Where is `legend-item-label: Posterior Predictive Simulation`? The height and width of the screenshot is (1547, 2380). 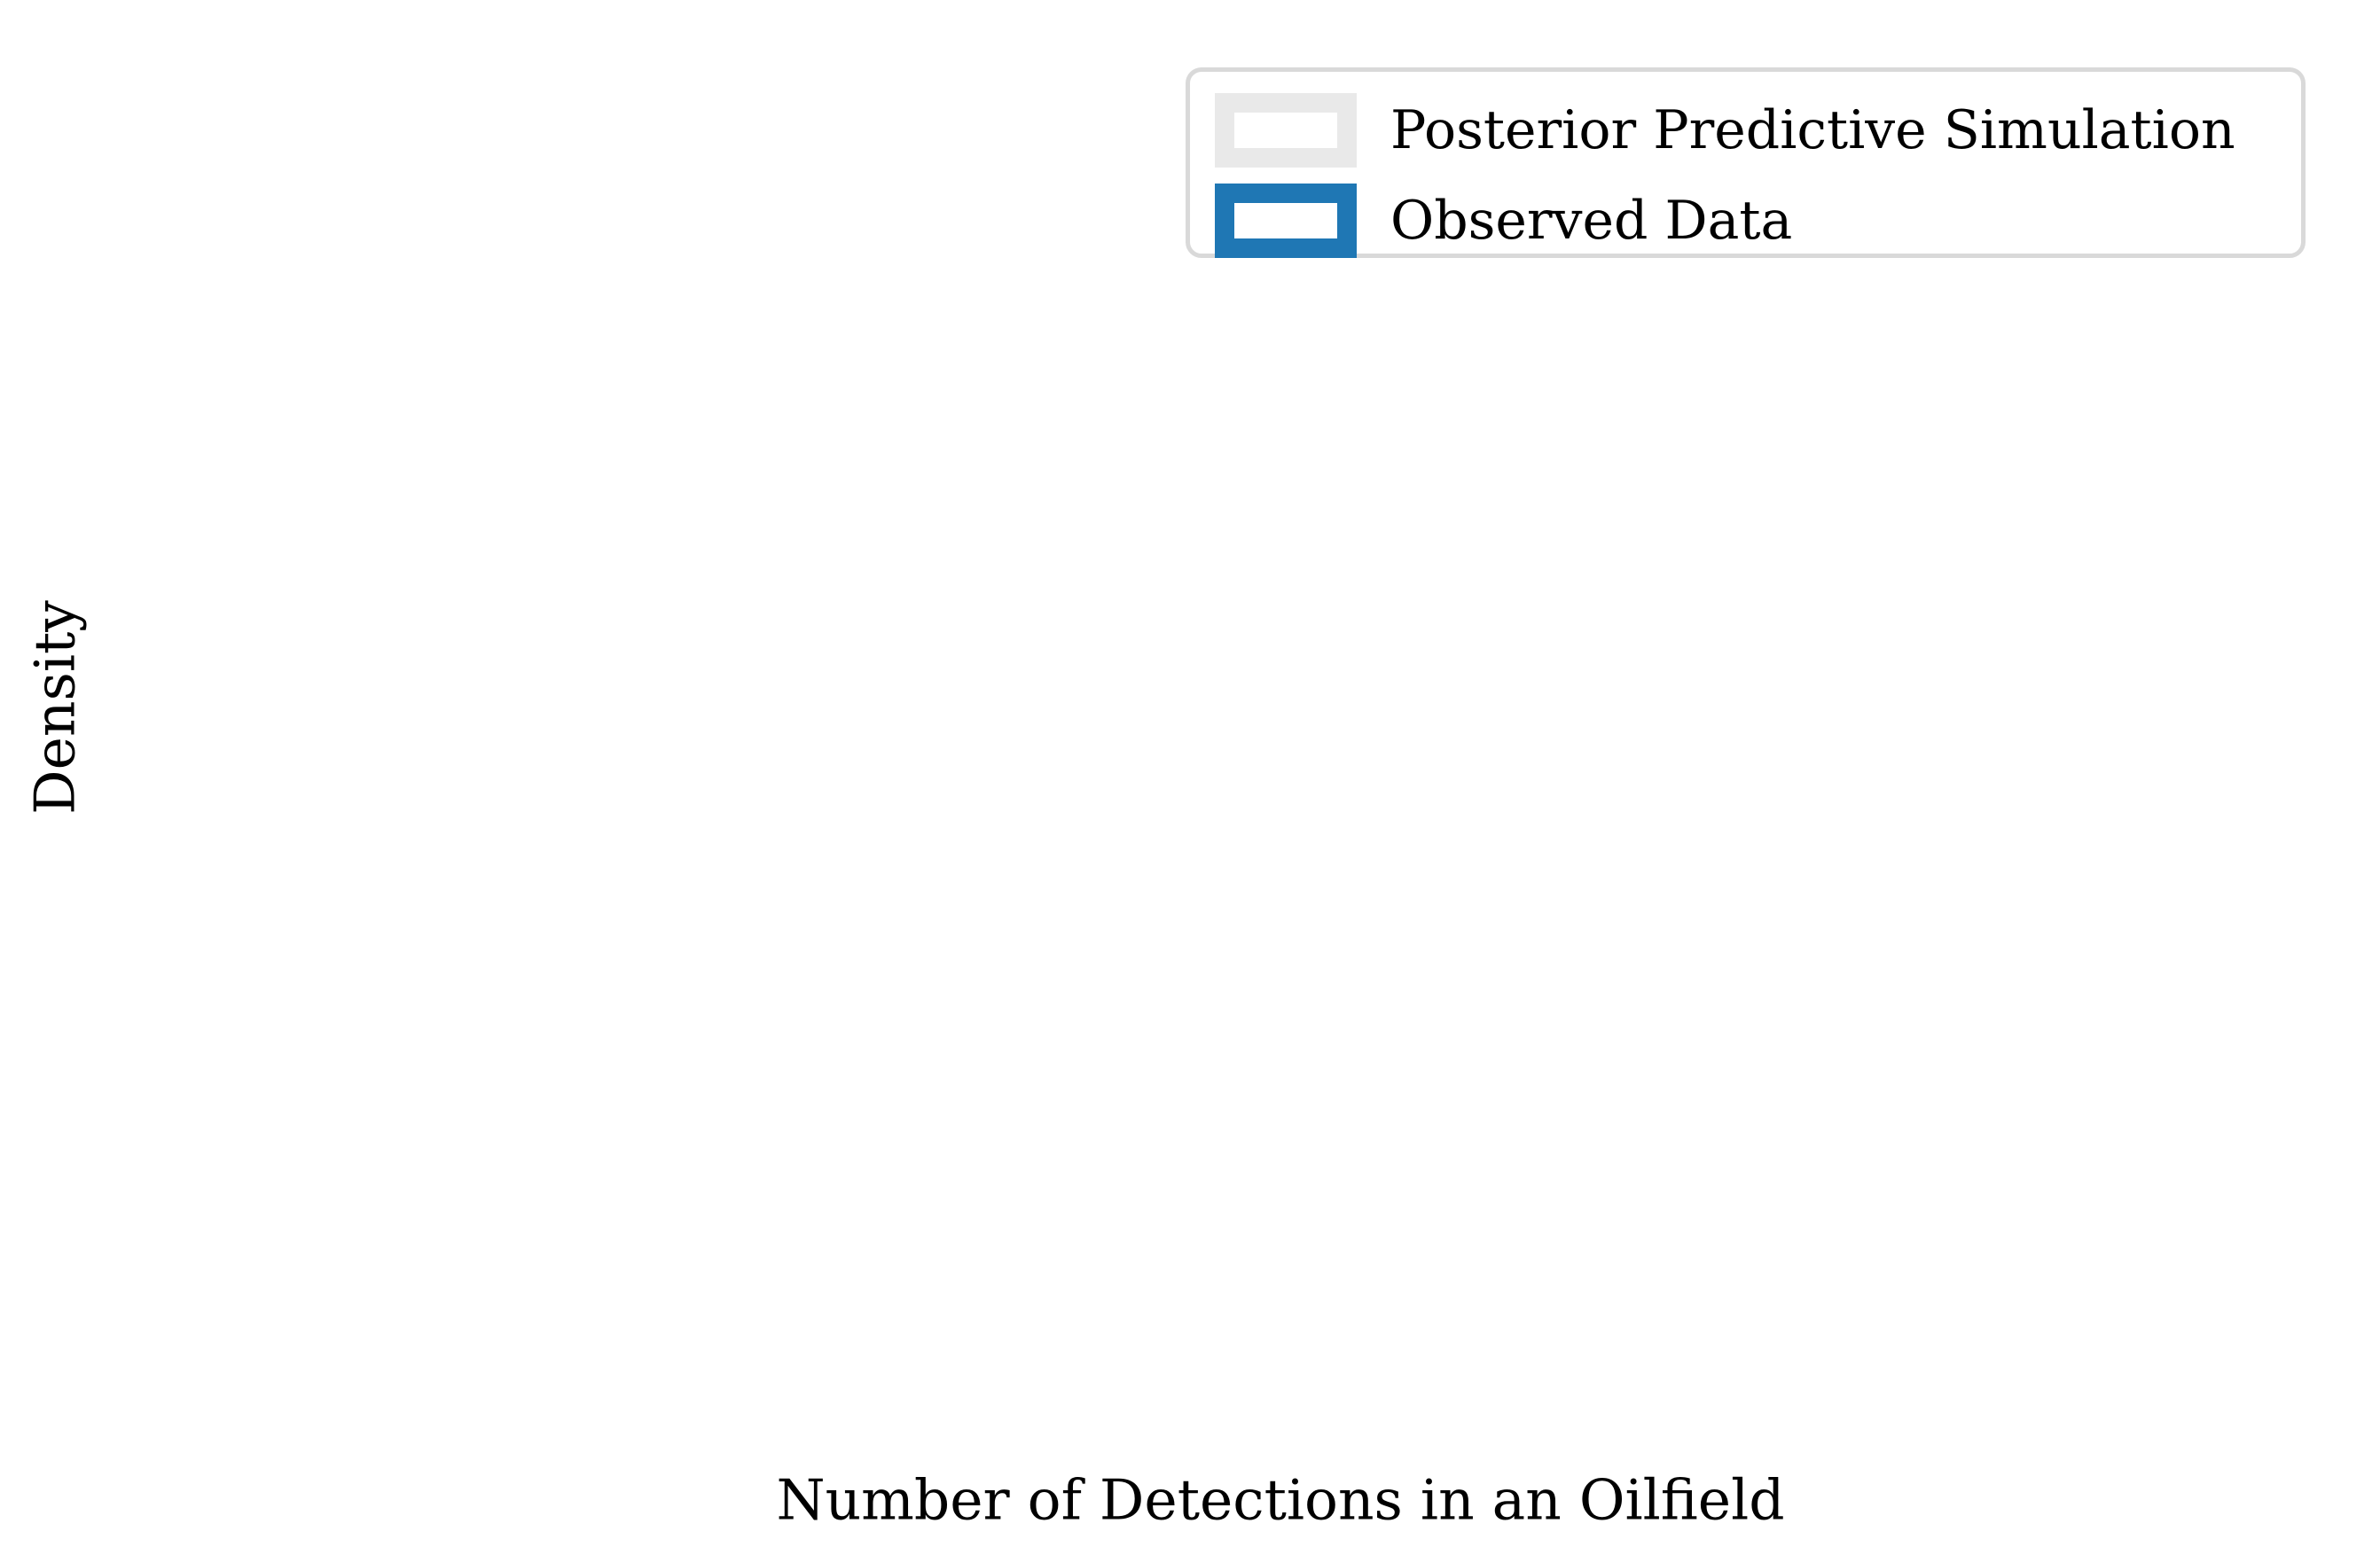
legend-item-label: Posterior Predictive Simulation is located at coordinates (1812, 130).